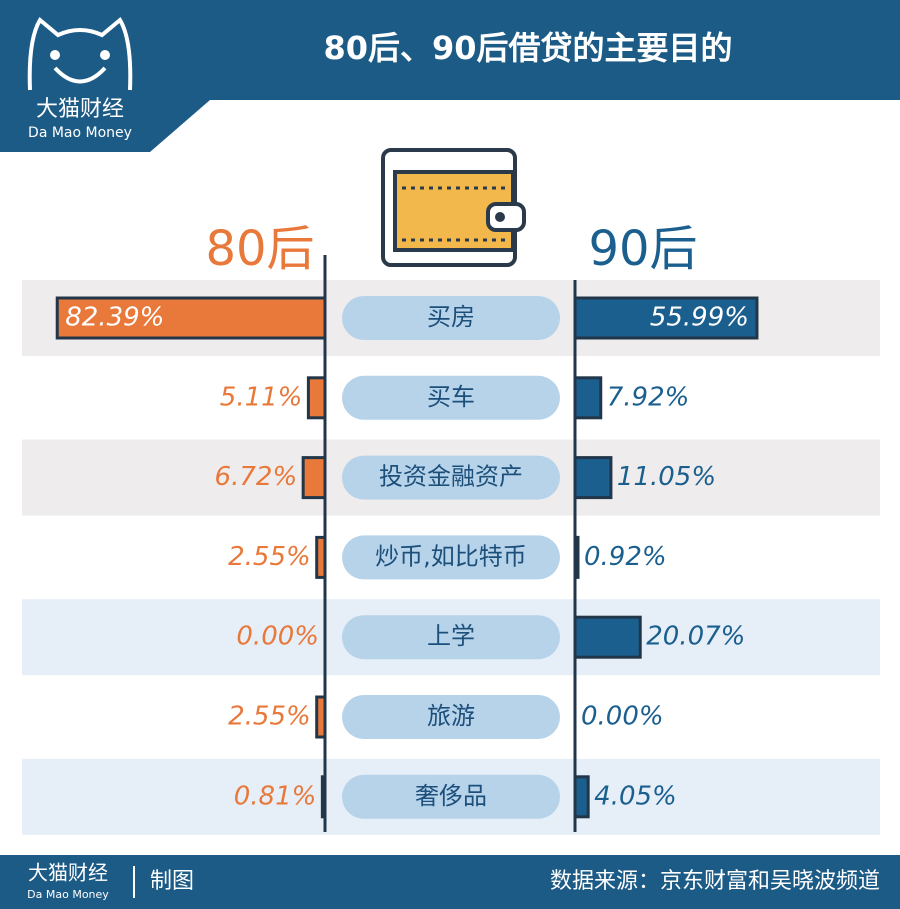 The image size is (900, 909). Describe the element at coordinates (256, 477) in the screenshot. I see `value-label: 6.72%` at that location.